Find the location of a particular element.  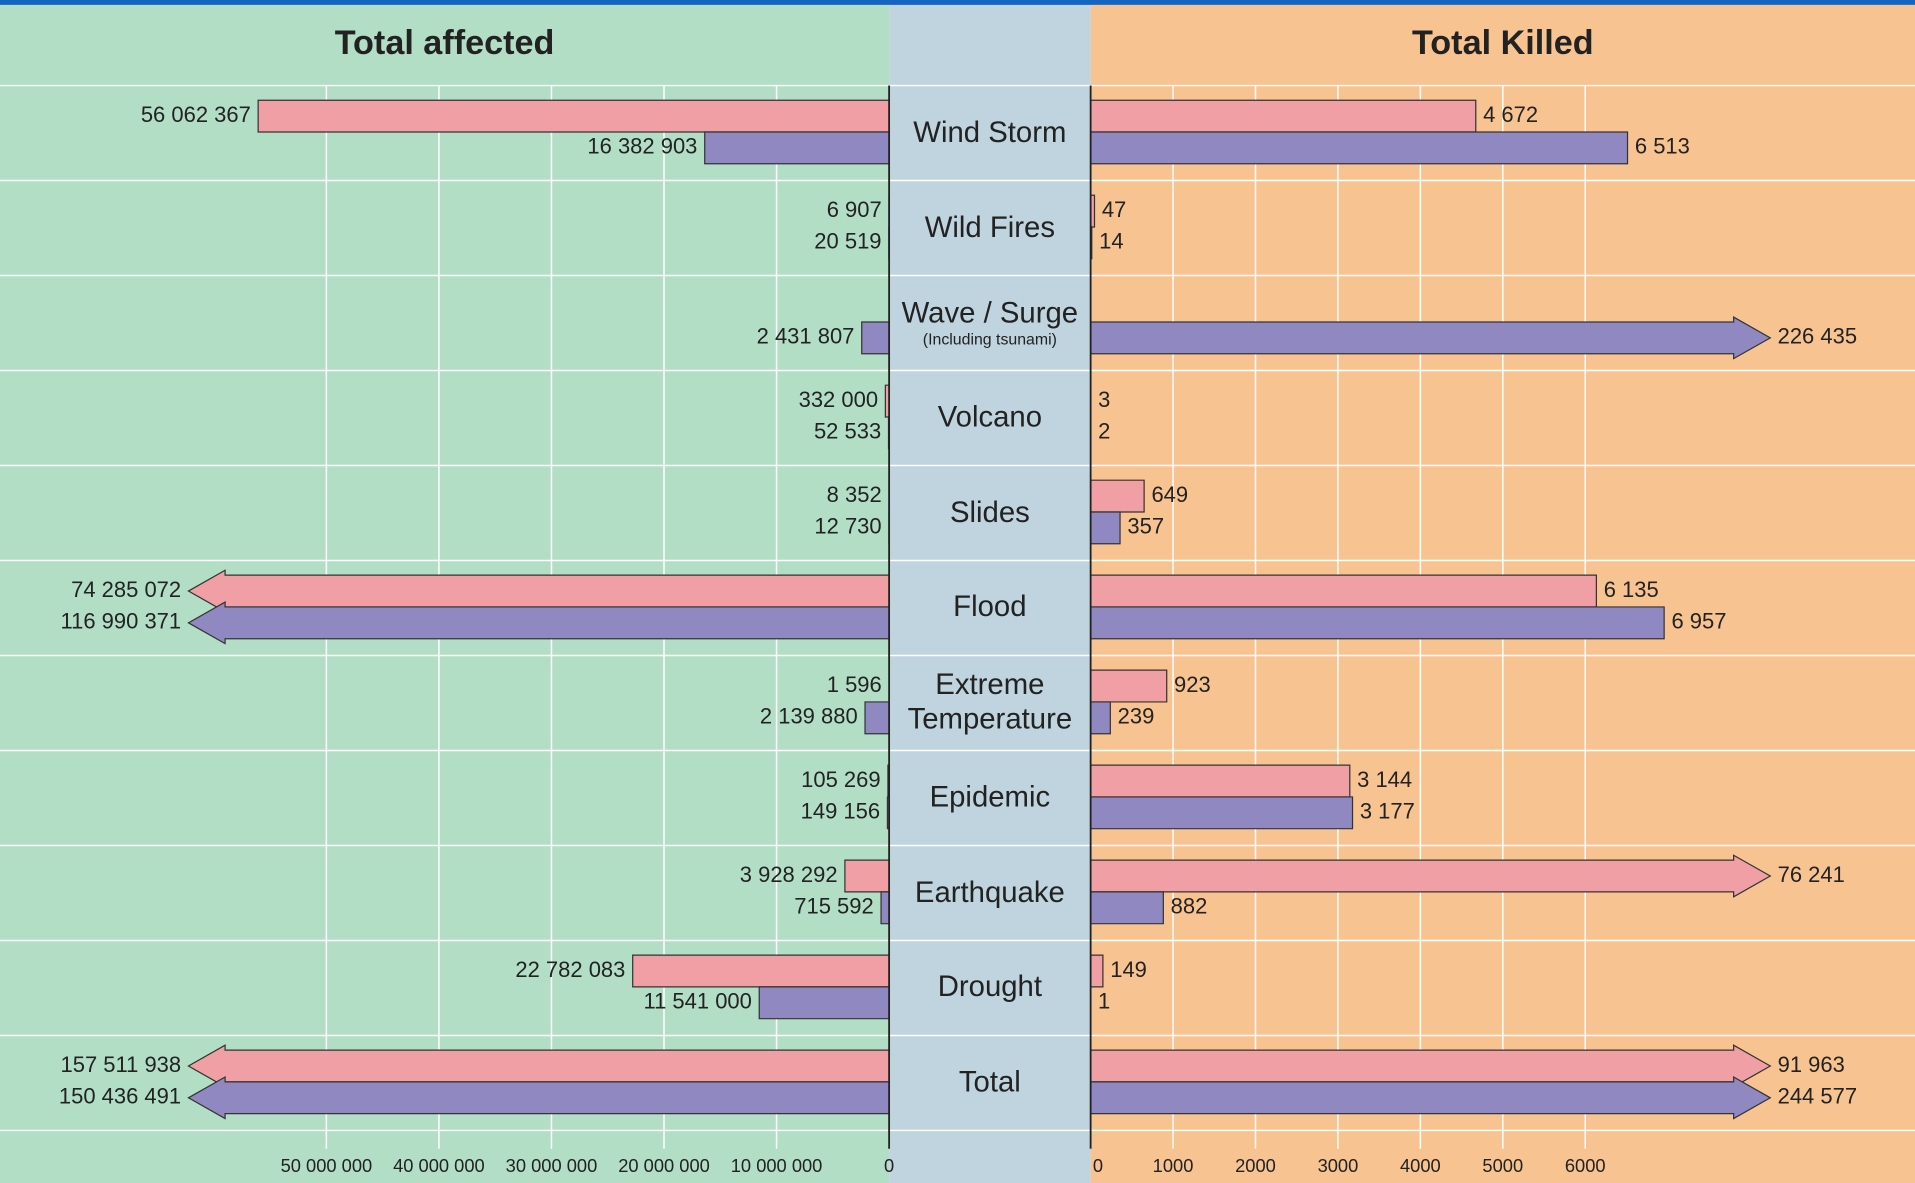

value-label: 16 382 903 is located at coordinates (642, 146).